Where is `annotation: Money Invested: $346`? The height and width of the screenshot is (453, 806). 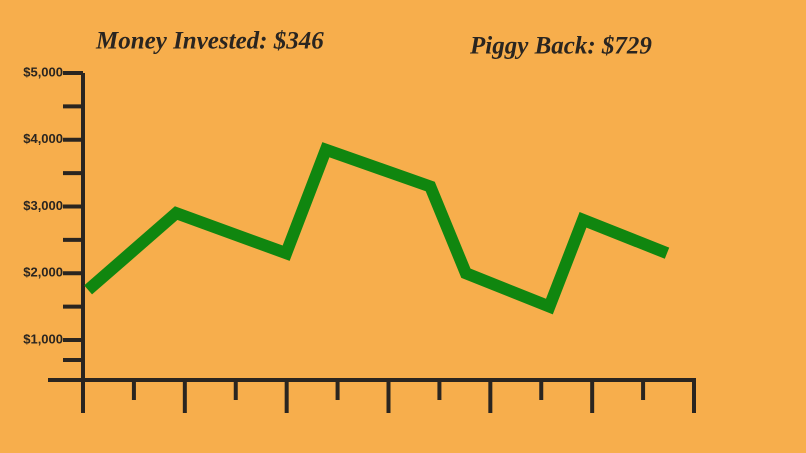 annotation: Money Invested: $346 is located at coordinates (209, 41).